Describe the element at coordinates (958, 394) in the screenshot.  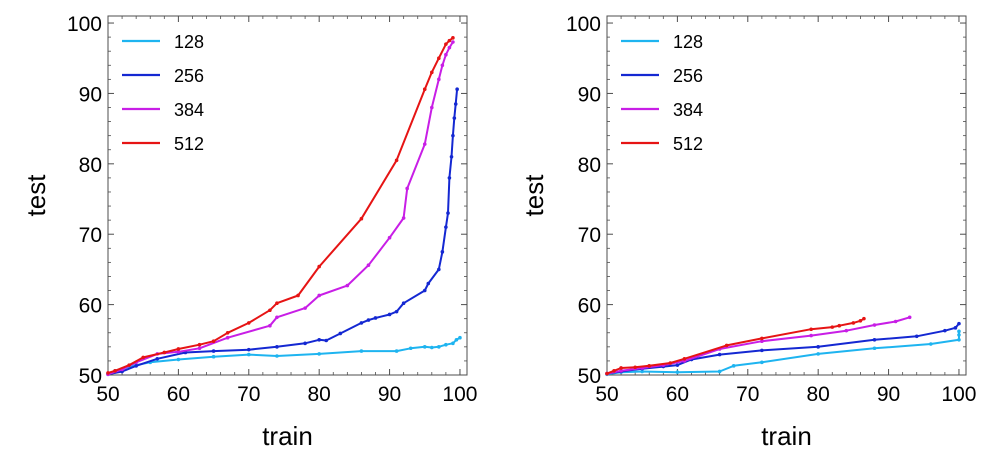
I see `x-tick-label: 100` at that location.